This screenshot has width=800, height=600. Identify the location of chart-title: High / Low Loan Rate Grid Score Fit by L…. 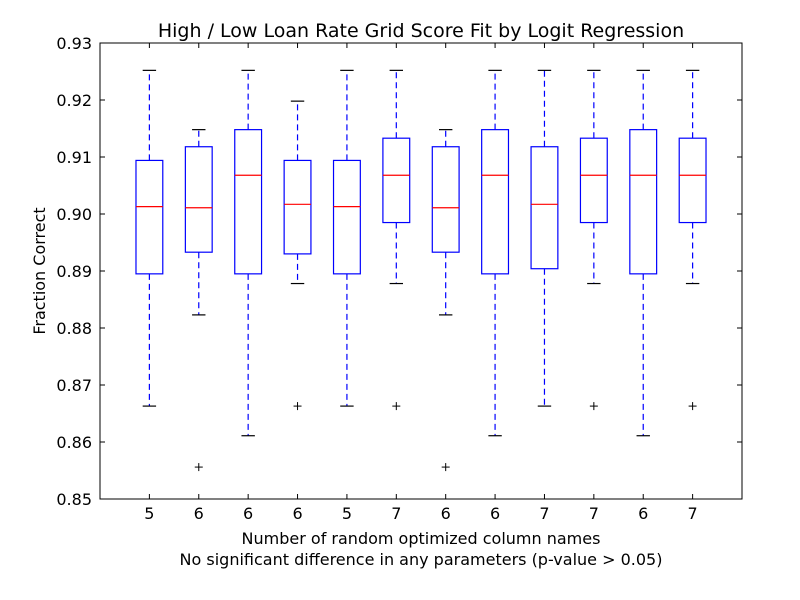
(421, 31).